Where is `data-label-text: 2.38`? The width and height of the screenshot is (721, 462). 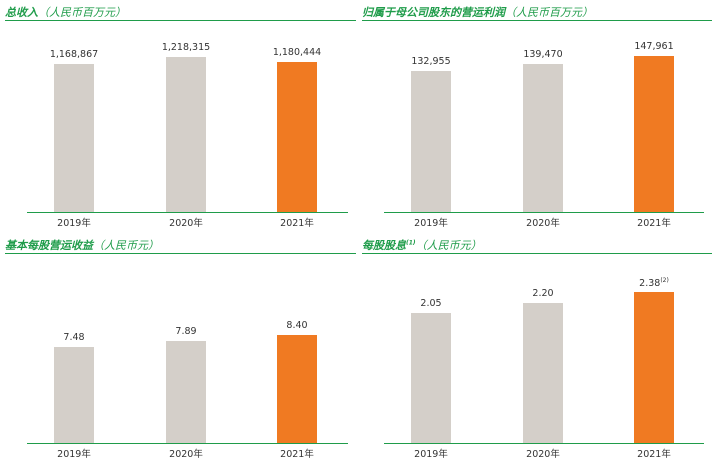
data-label-text: 2.38 is located at coordinates (650, 284).